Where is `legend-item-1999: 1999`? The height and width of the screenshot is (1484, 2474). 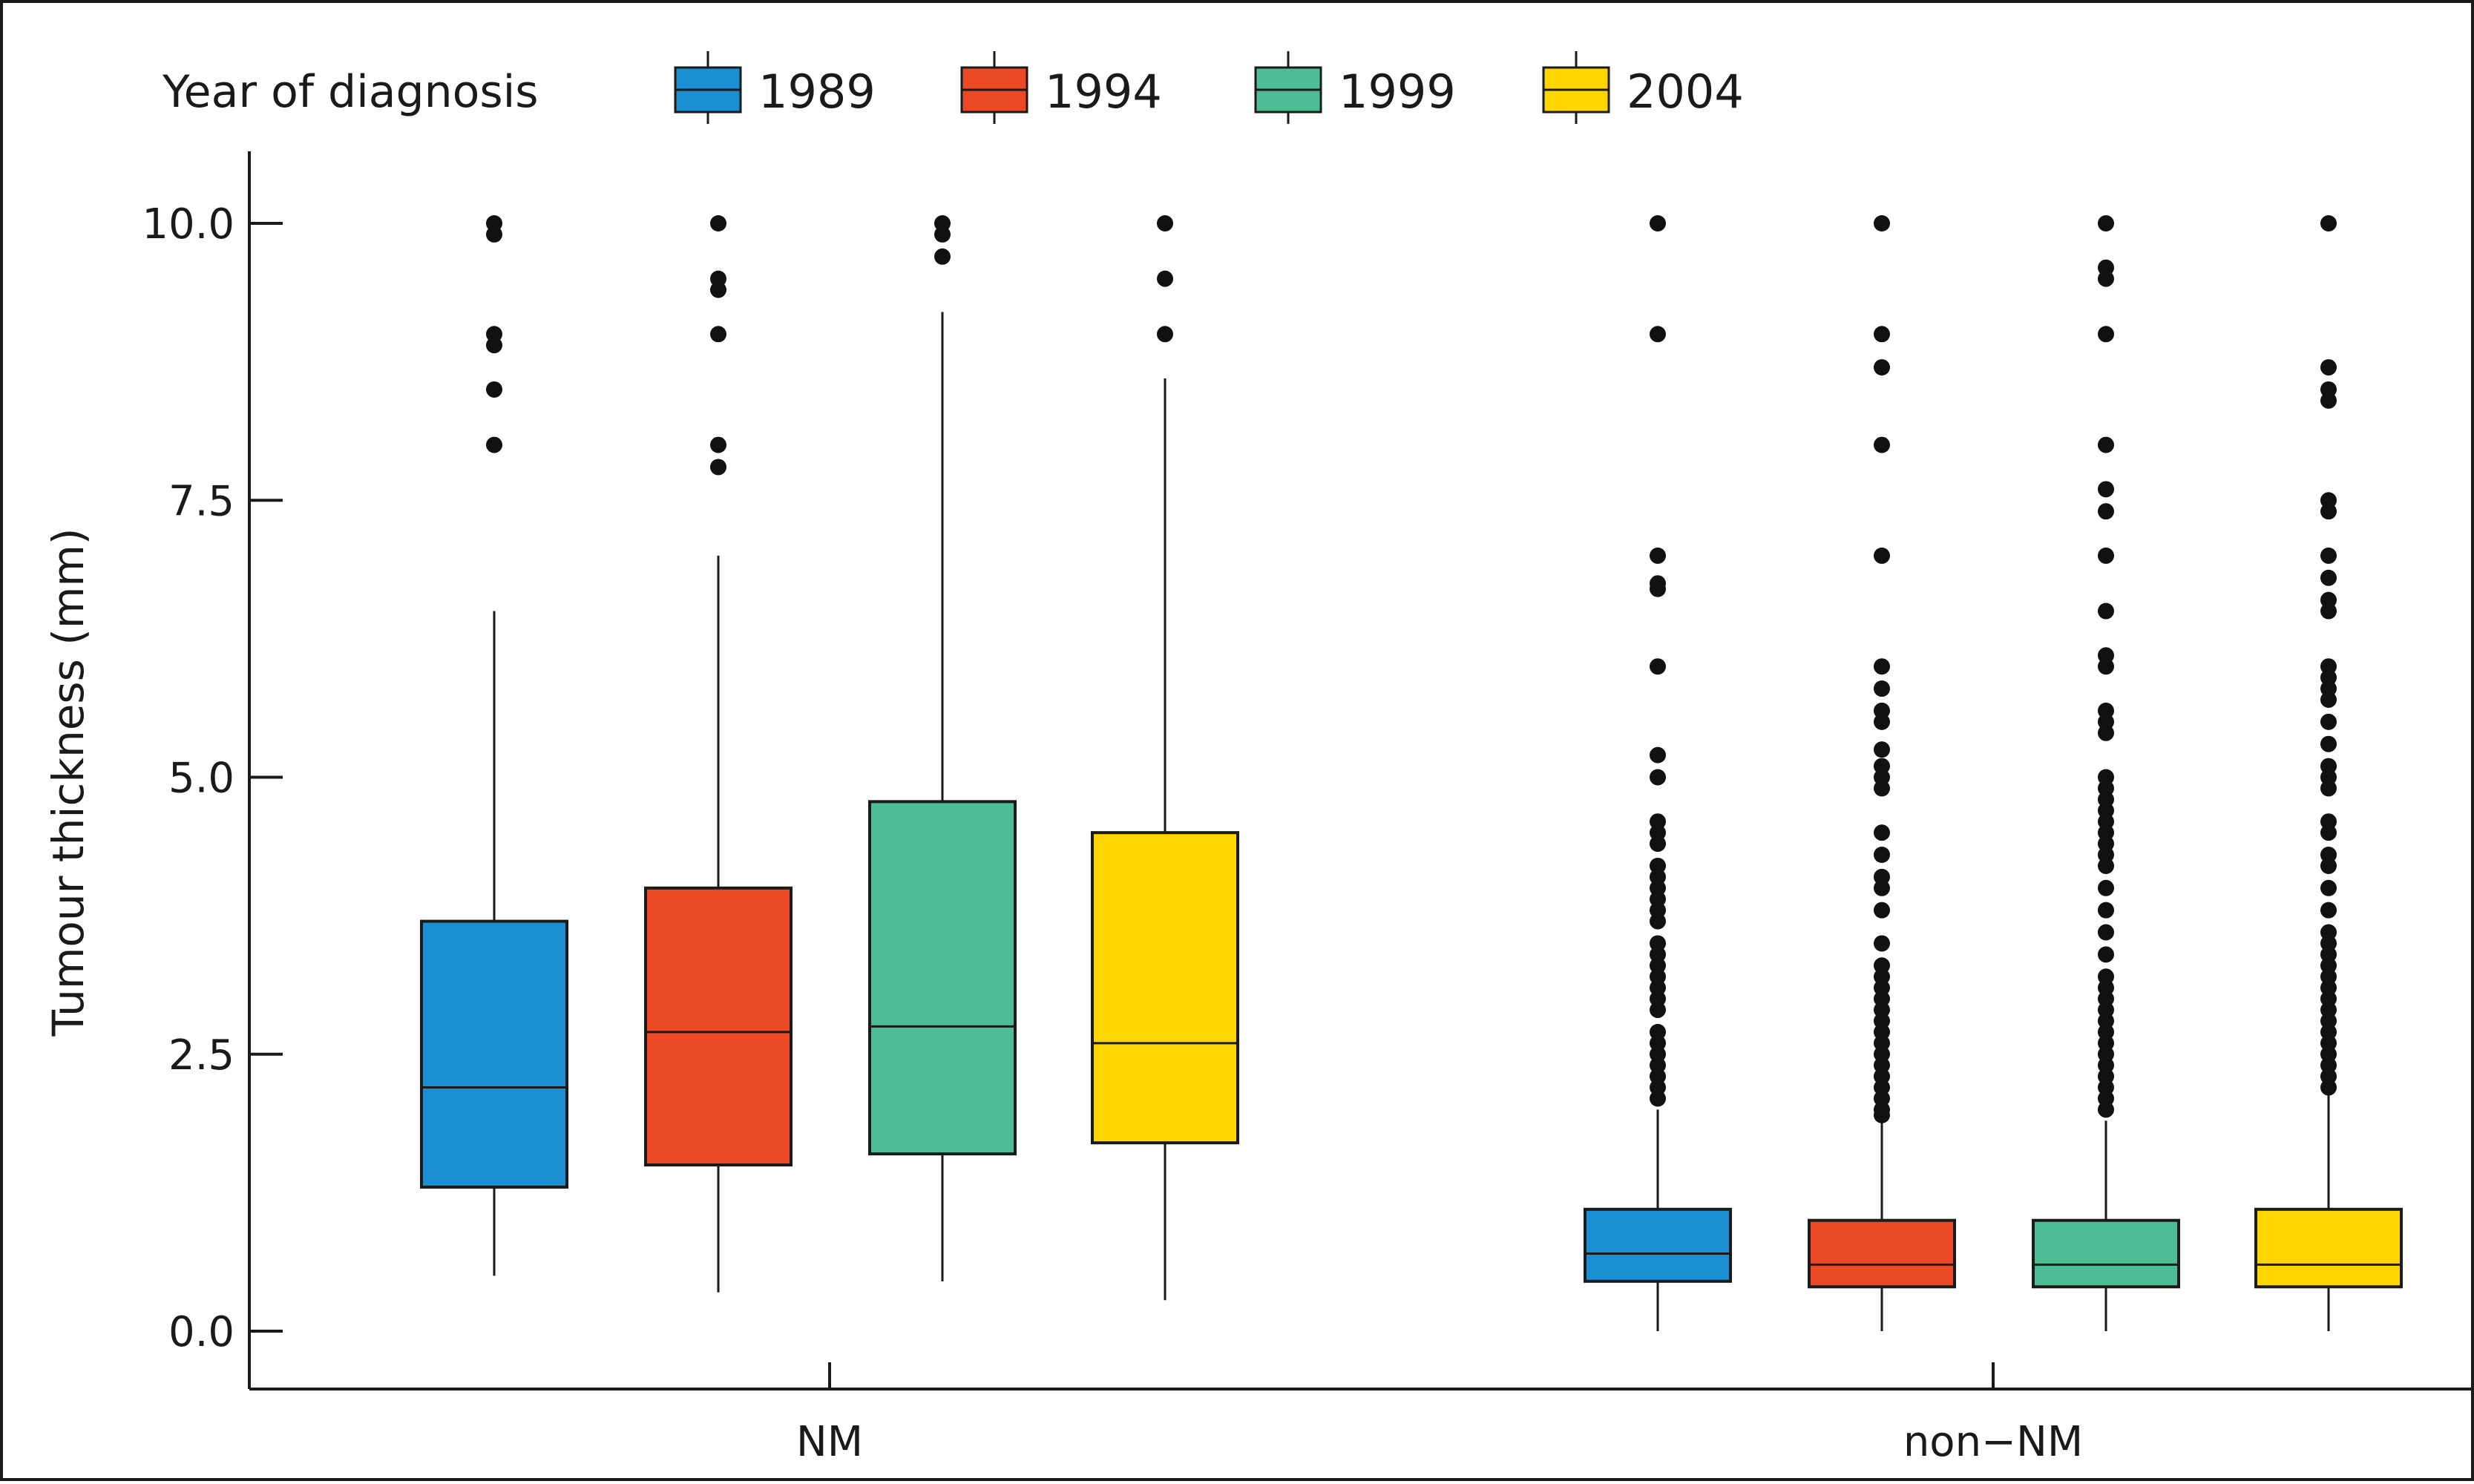 legend-item-1999: 1999 is located at coordinates (1355, 87).